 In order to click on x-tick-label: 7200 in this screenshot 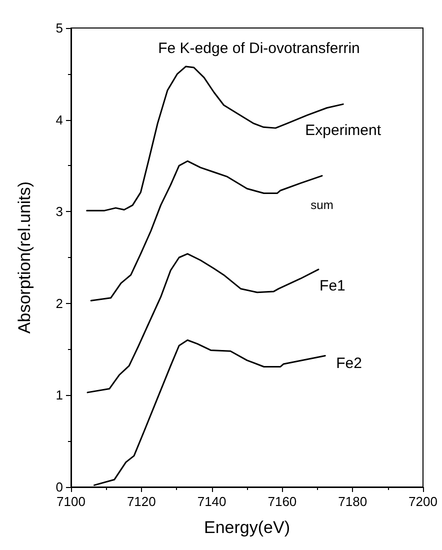, I will do `click(423, 501)`.